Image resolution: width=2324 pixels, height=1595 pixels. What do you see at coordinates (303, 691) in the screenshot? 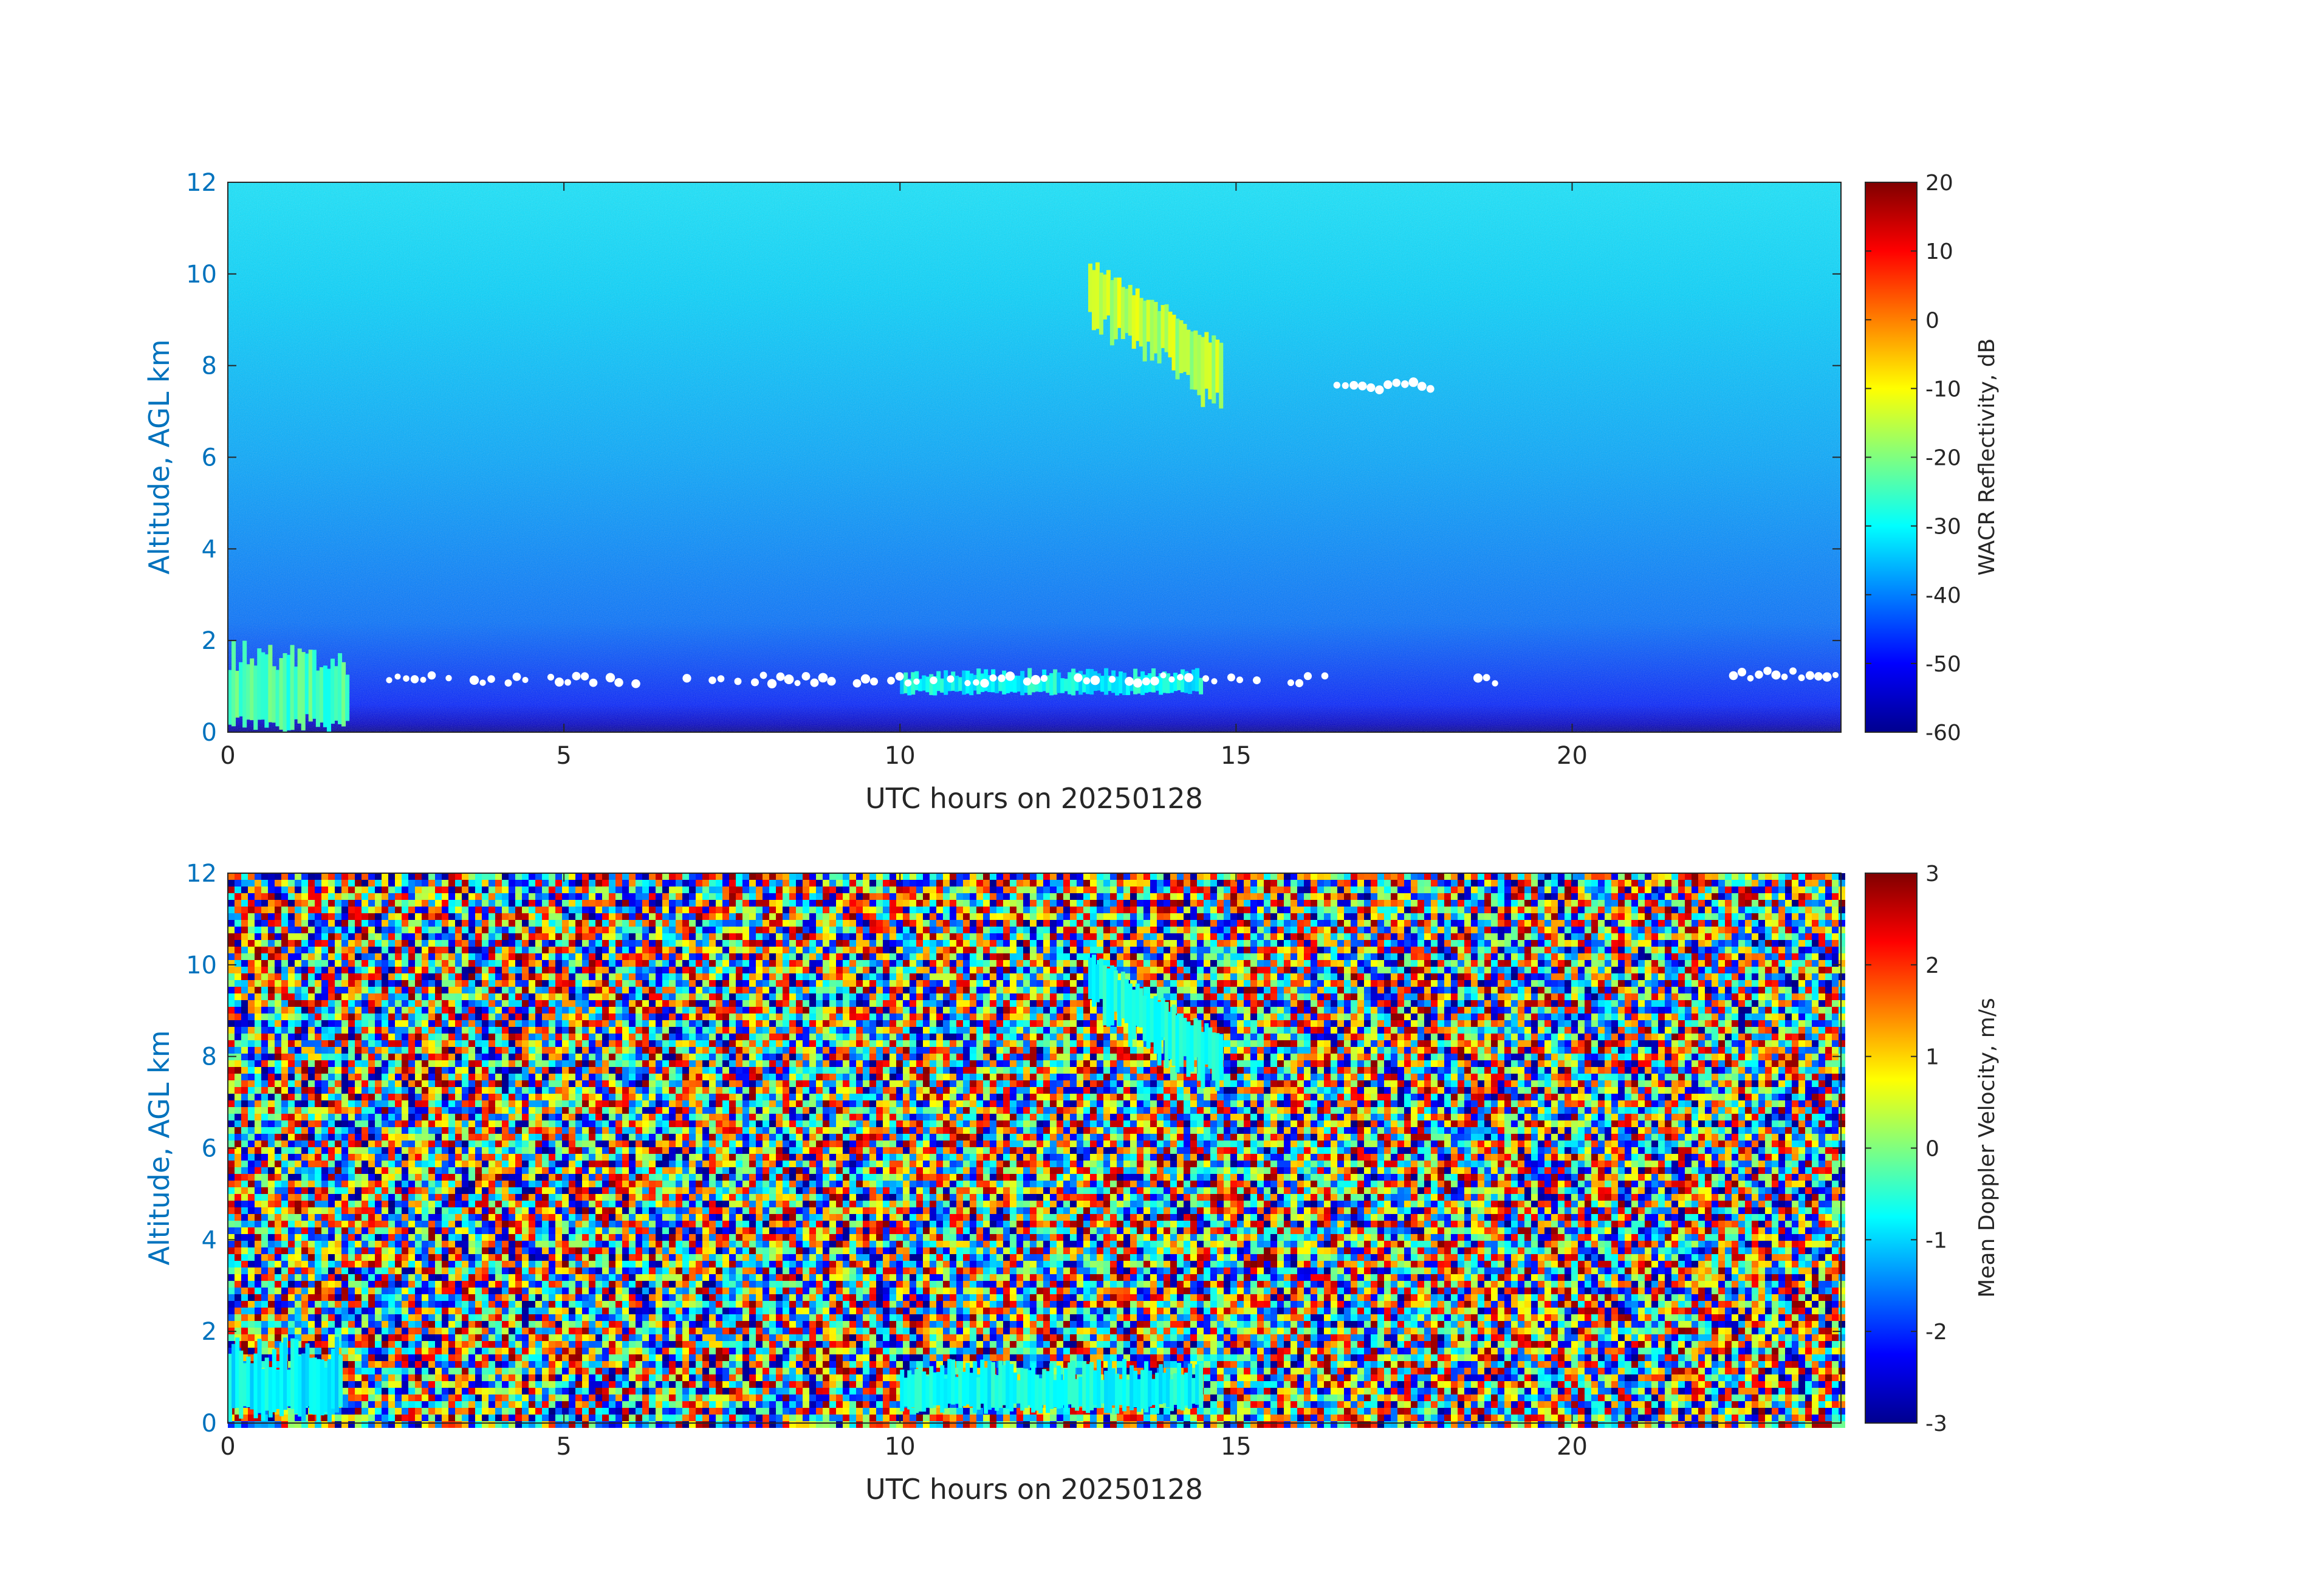
I see `feature-cell` at bounding box center [303, 691].